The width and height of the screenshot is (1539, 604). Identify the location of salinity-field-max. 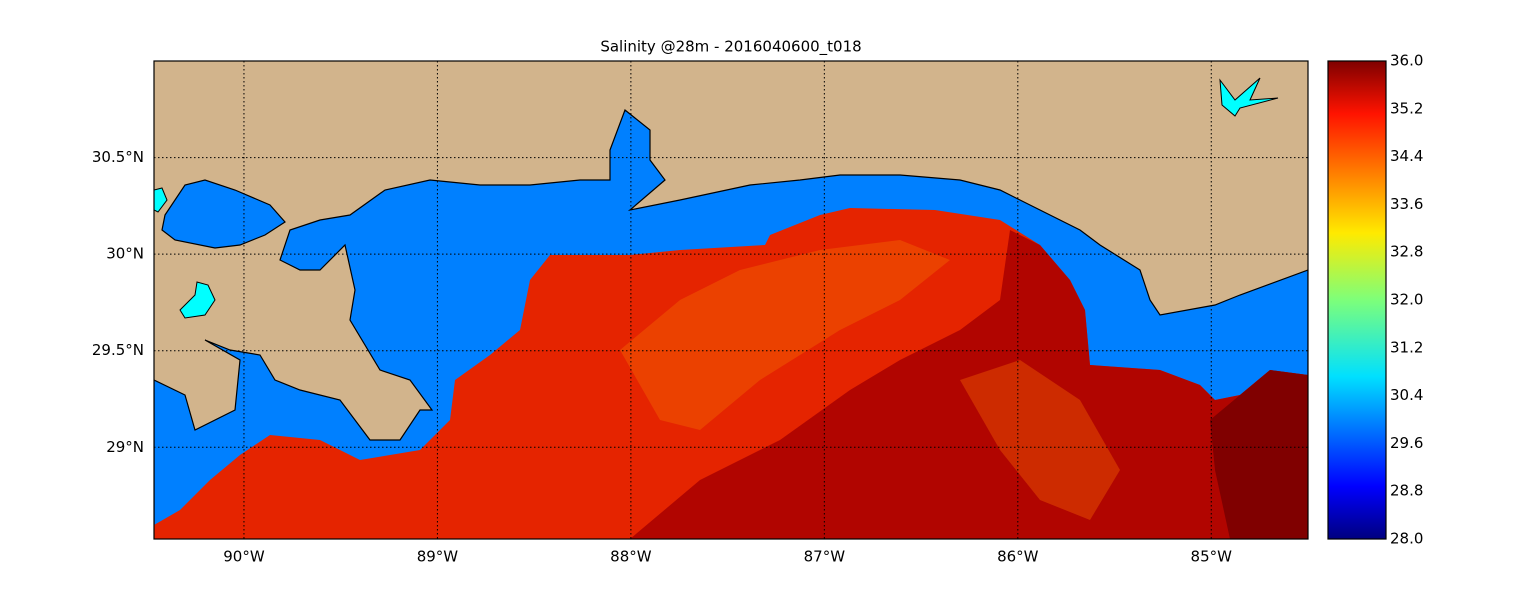
(1259, 454).